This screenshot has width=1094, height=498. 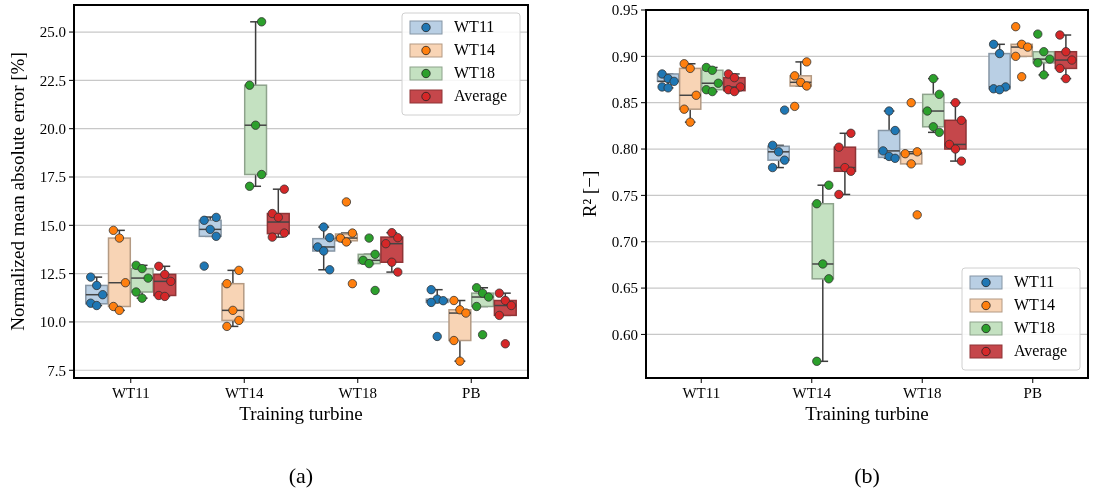 I want to click on y-tick-label: 0.95, so click(x=624, y=10).